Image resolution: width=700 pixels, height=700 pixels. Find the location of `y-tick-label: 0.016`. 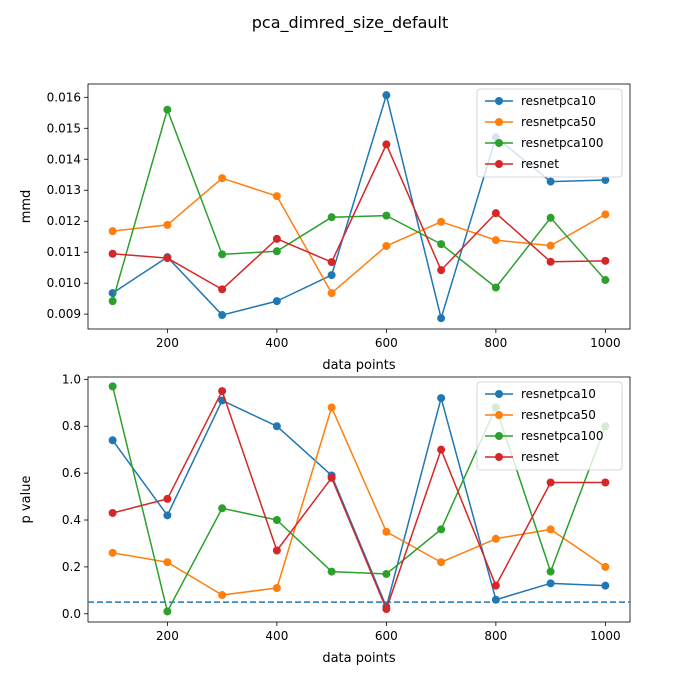

y-tick-label: 0.016 is located at coordinates (64, 97).